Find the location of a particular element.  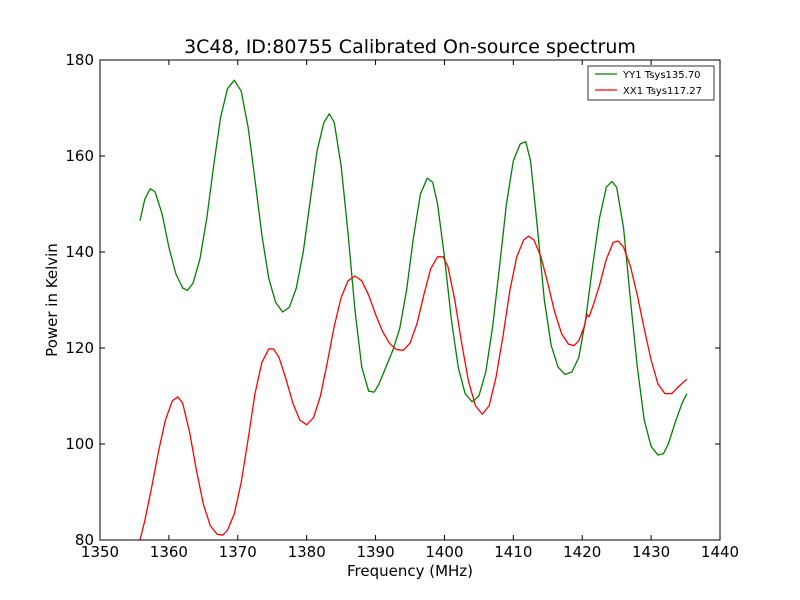

x-tick-label: 1440 is located at coordinates (720, 552).